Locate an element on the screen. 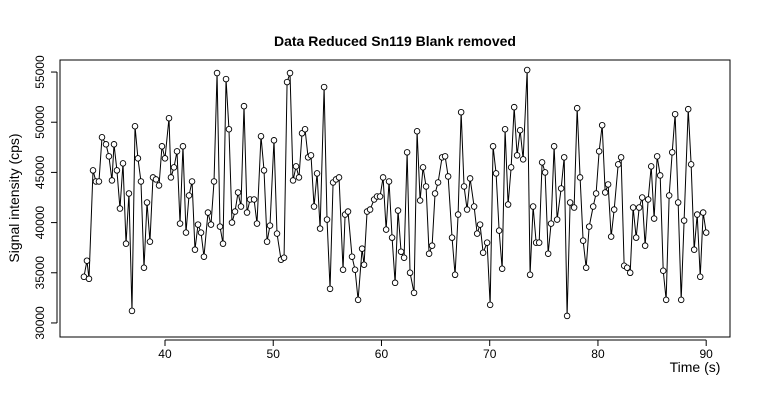 The image size is (760, 400). y-axis-label: Signal intensity (cps) is located at coordinates (14, 197).